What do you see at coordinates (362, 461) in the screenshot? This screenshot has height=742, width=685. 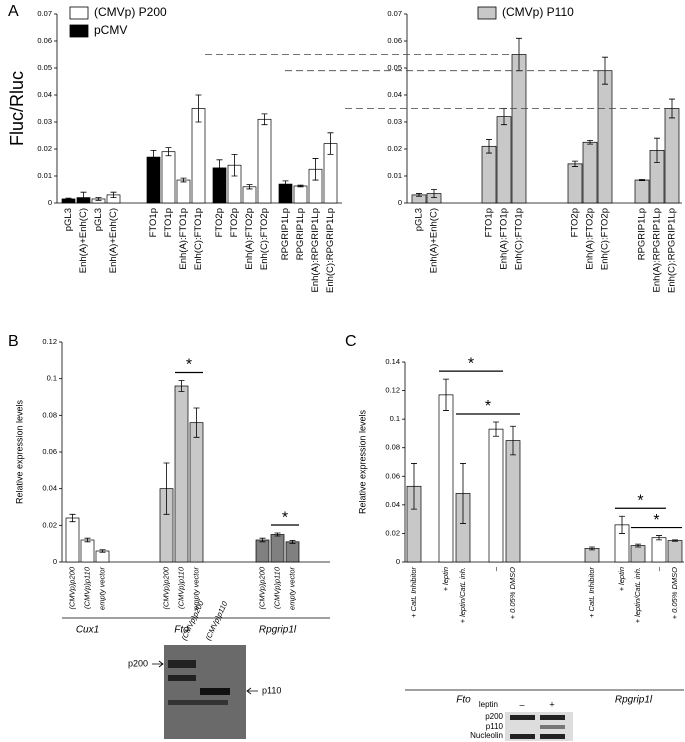 I see `y-axis-label: Relative expression levels` at bounding box center [362, 461].